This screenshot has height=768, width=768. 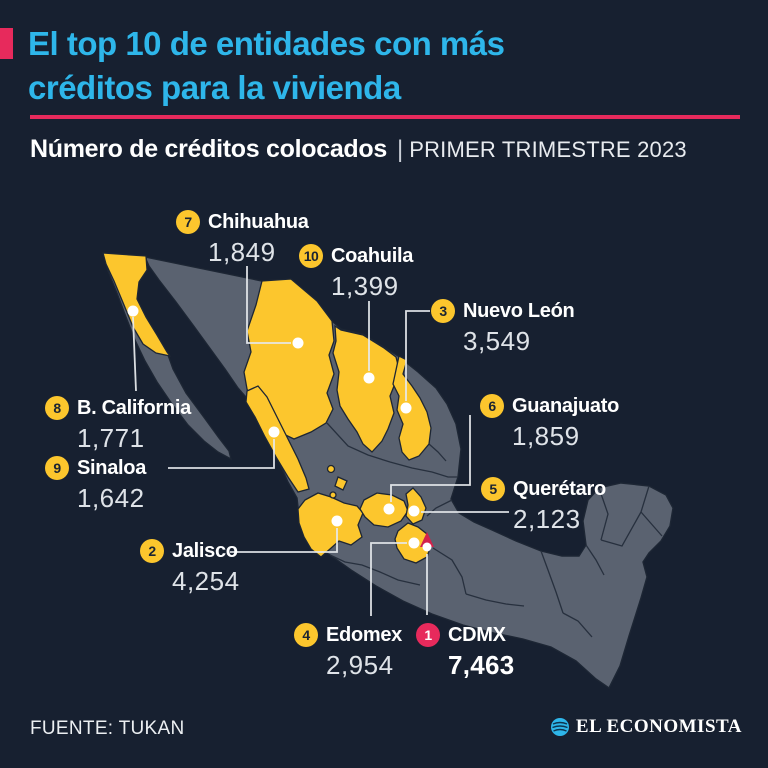 What do you see at coordinates (365, 286) in the screenshot?
I see `state-value: 1,399` at bounding box center [365, 286].